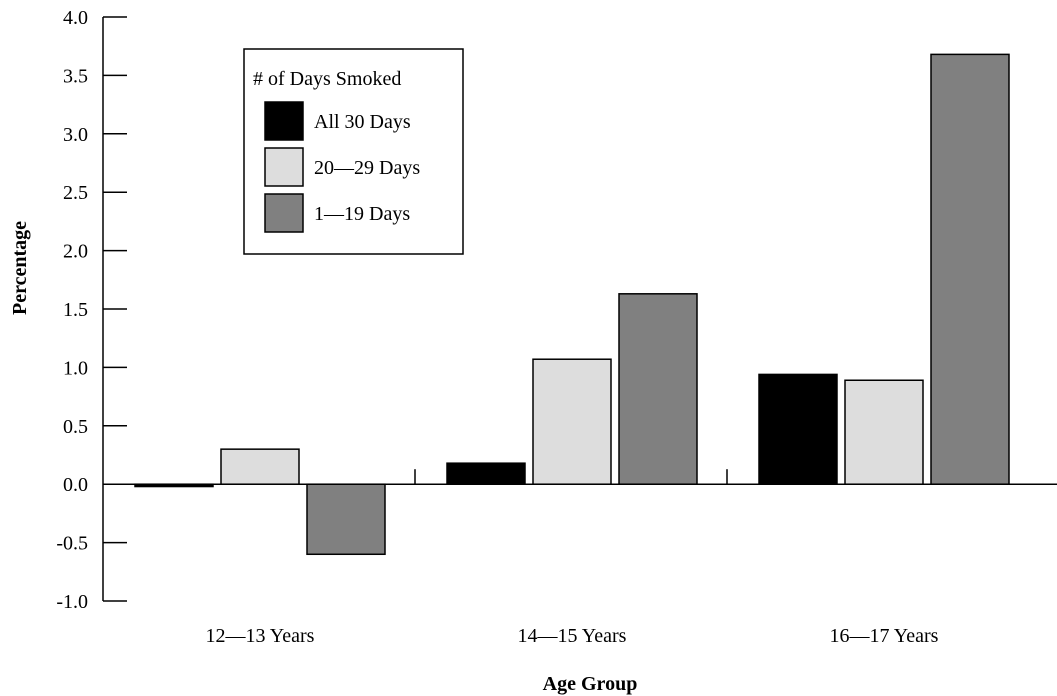 The image size is (1057, 696). What do you see at coordinates (367, 168) in the screenshot?
I see `legend-label: 20—29 Days` at bounding box center [367, 168].